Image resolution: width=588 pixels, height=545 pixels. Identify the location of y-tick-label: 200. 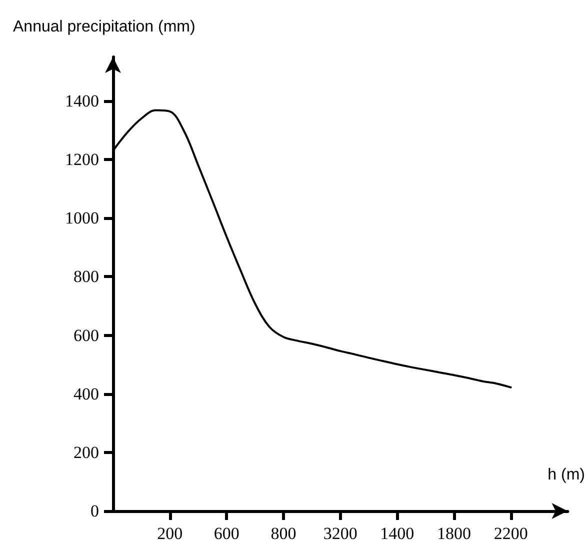
(86, 452).